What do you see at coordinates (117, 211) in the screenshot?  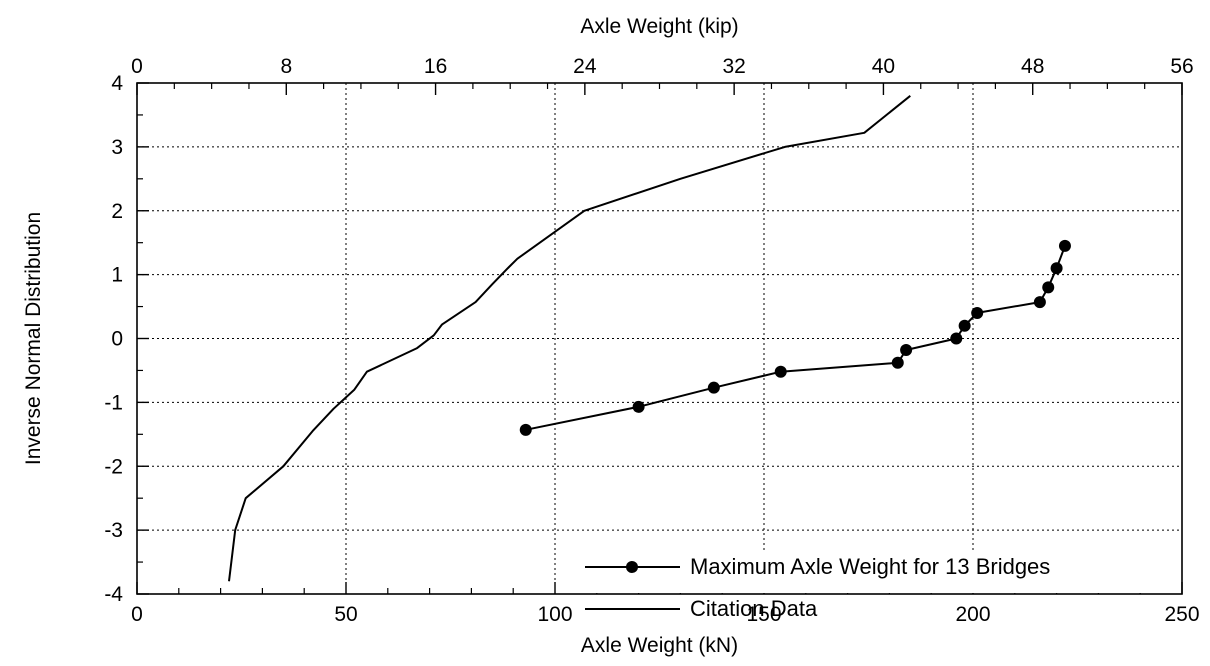 I see `y-tick-label-2: 2` at bounding box center [117, 211].